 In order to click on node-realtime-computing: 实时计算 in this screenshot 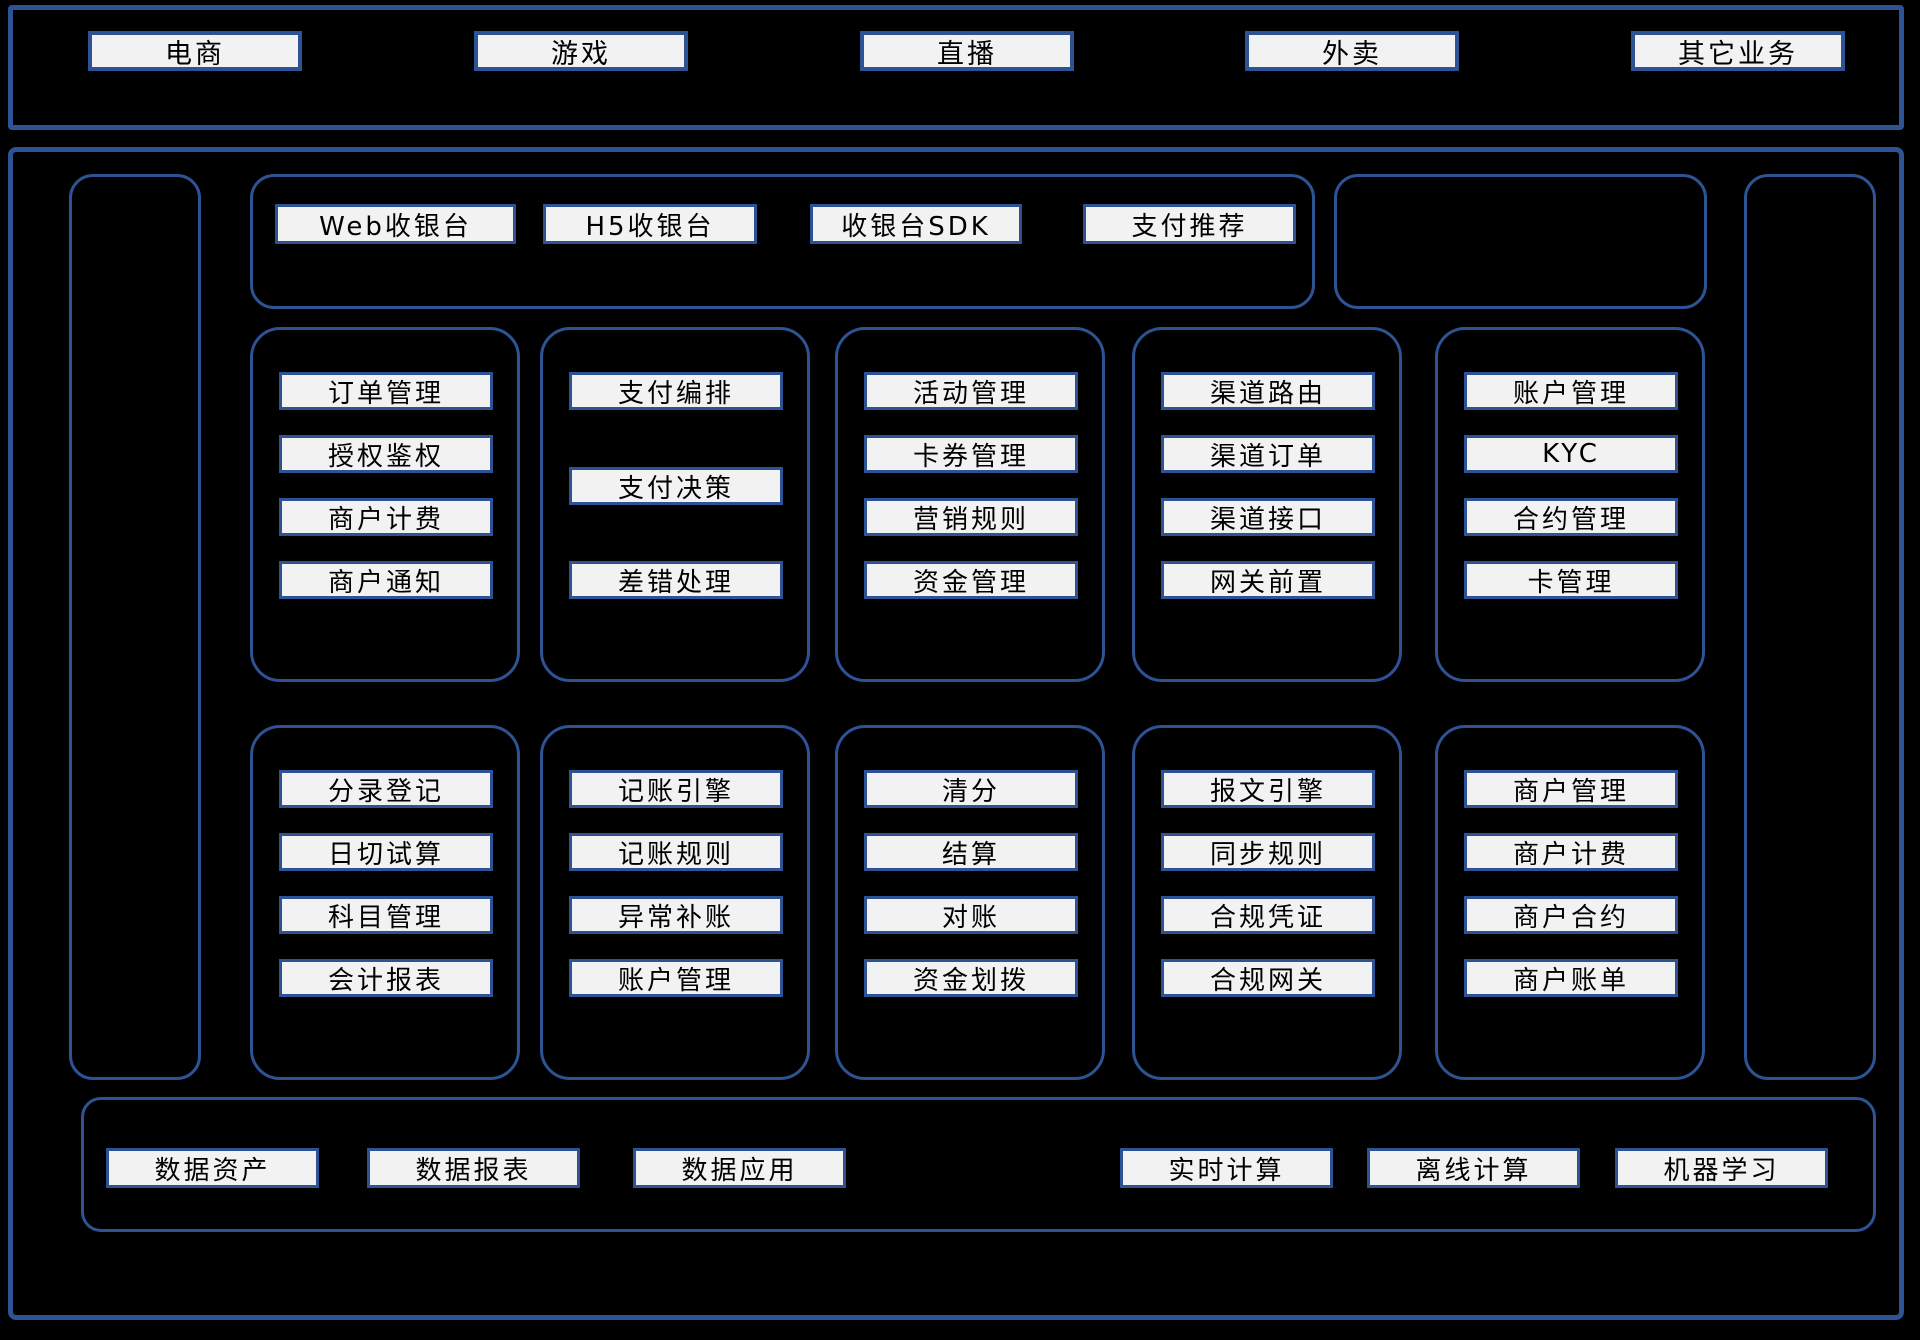, I will do `click(1226, 1168)`.